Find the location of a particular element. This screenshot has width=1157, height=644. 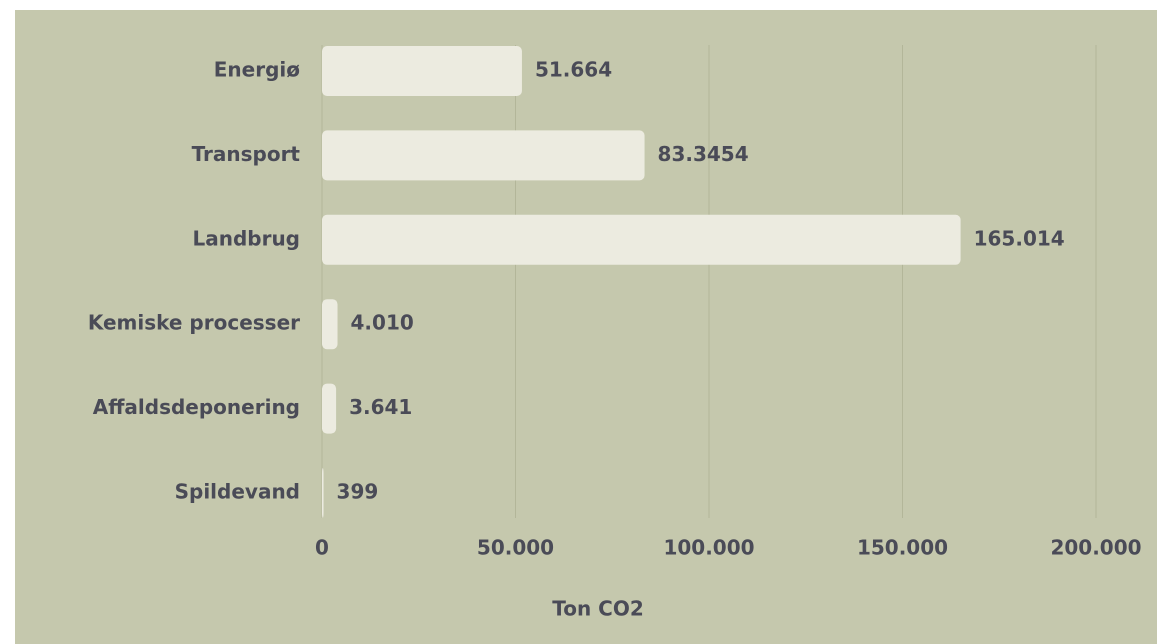

y-tick-label: Spildevand is located at coordinates (237, 492).